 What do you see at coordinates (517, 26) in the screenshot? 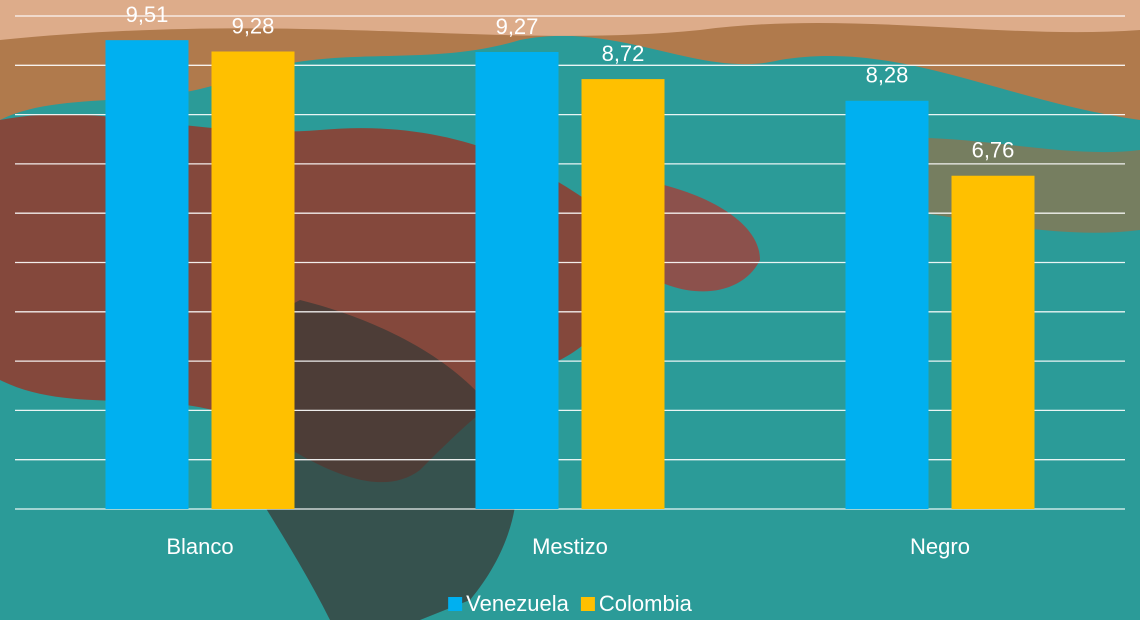
I see `value-label: 9,27` at bounding box center [517, 26].